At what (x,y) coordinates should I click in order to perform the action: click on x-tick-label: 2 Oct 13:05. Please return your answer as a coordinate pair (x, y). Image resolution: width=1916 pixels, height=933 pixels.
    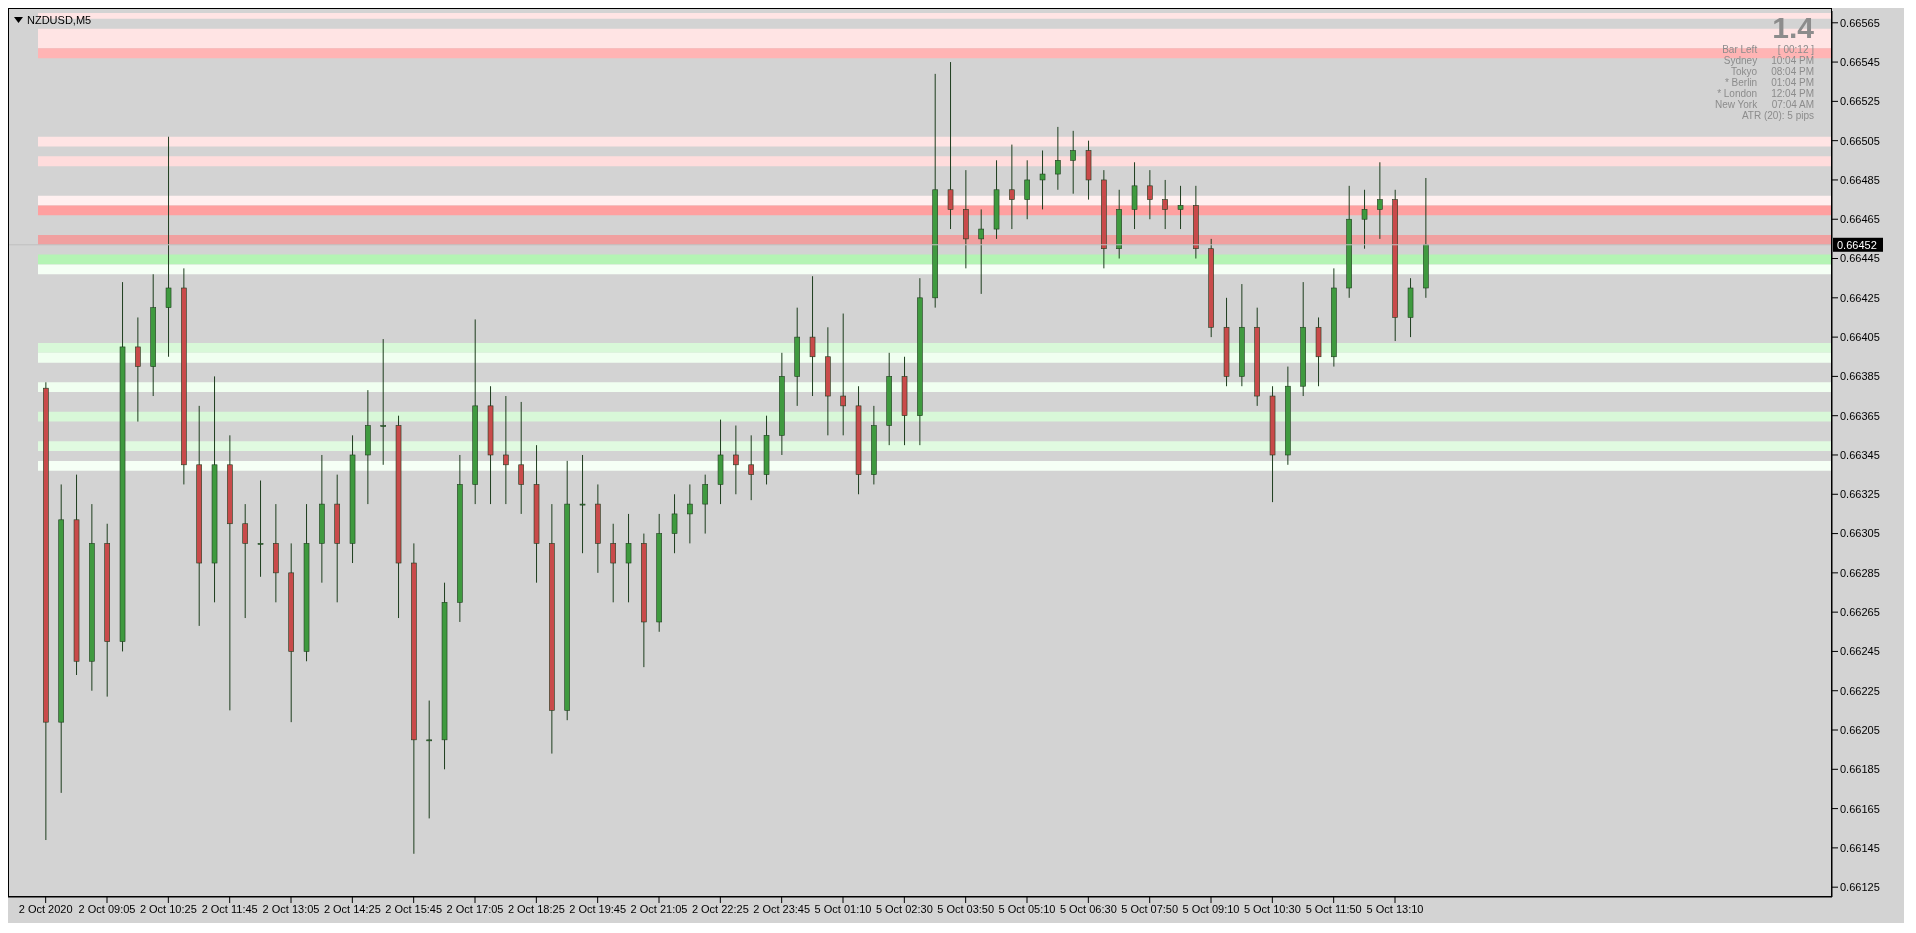
    Looking at the image, I should click on (291, 908).